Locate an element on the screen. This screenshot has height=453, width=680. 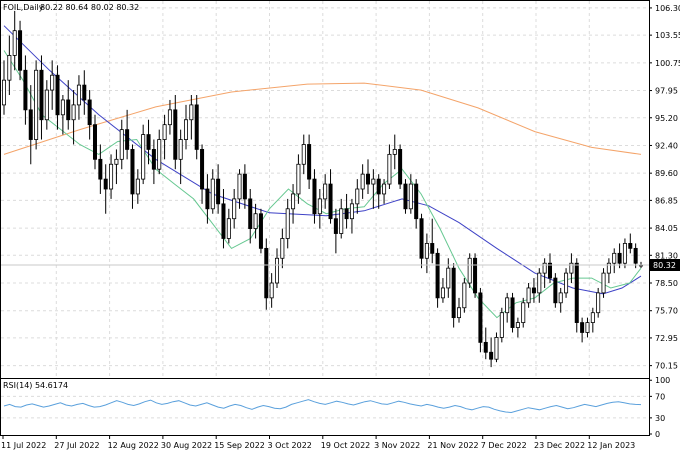
y-tick-label: 84.05 is located at coordinates (666, 228).